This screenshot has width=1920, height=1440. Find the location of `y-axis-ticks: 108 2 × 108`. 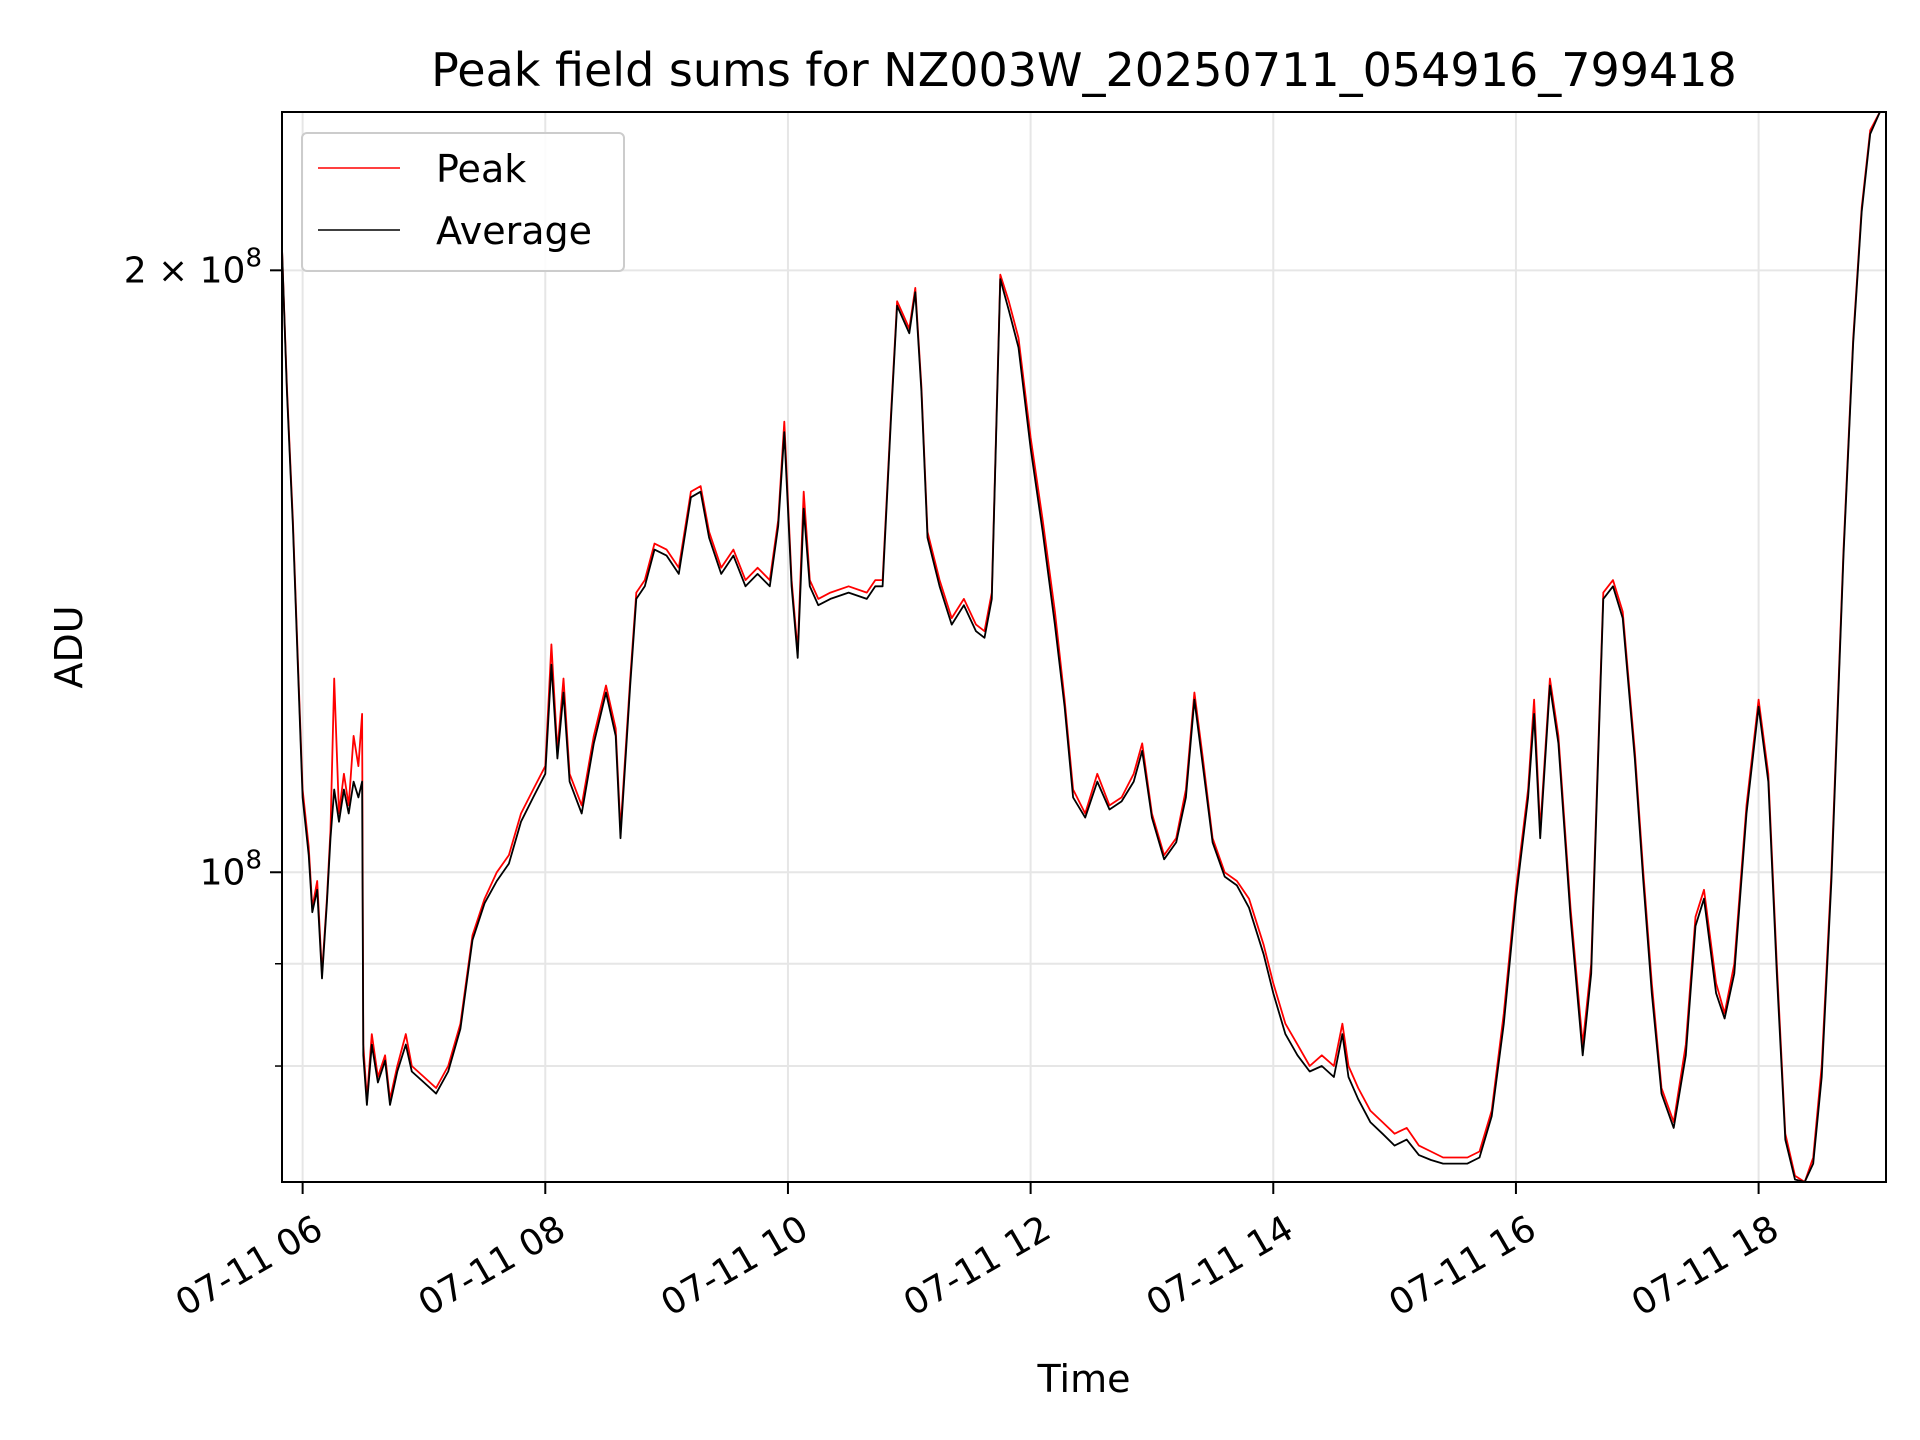

y-axis-ticks: 108 2 × 108 is located at coordinates (203, 655).